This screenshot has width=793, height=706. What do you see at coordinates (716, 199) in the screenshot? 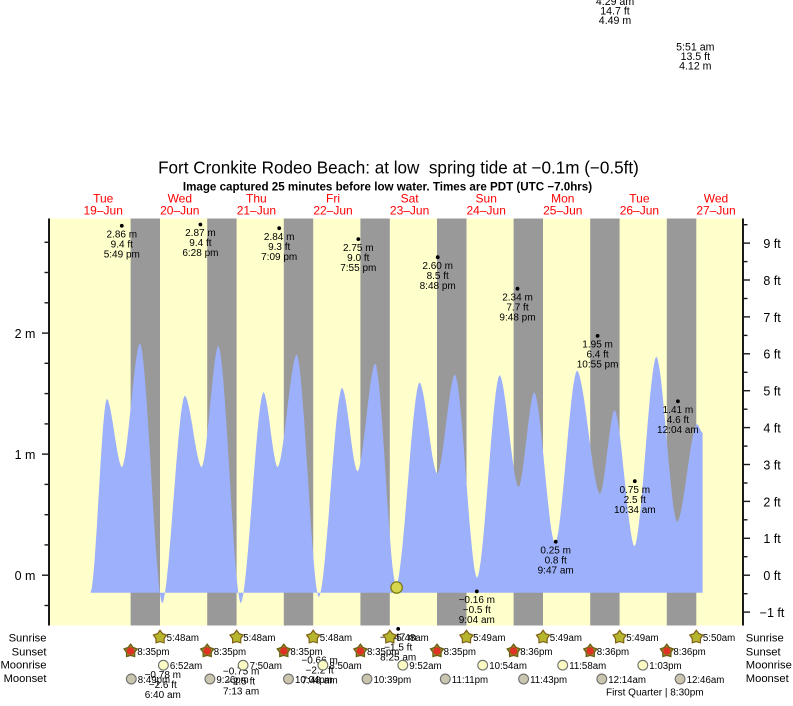
I see `svg-text: Wed` at bounding box center [716, 199].